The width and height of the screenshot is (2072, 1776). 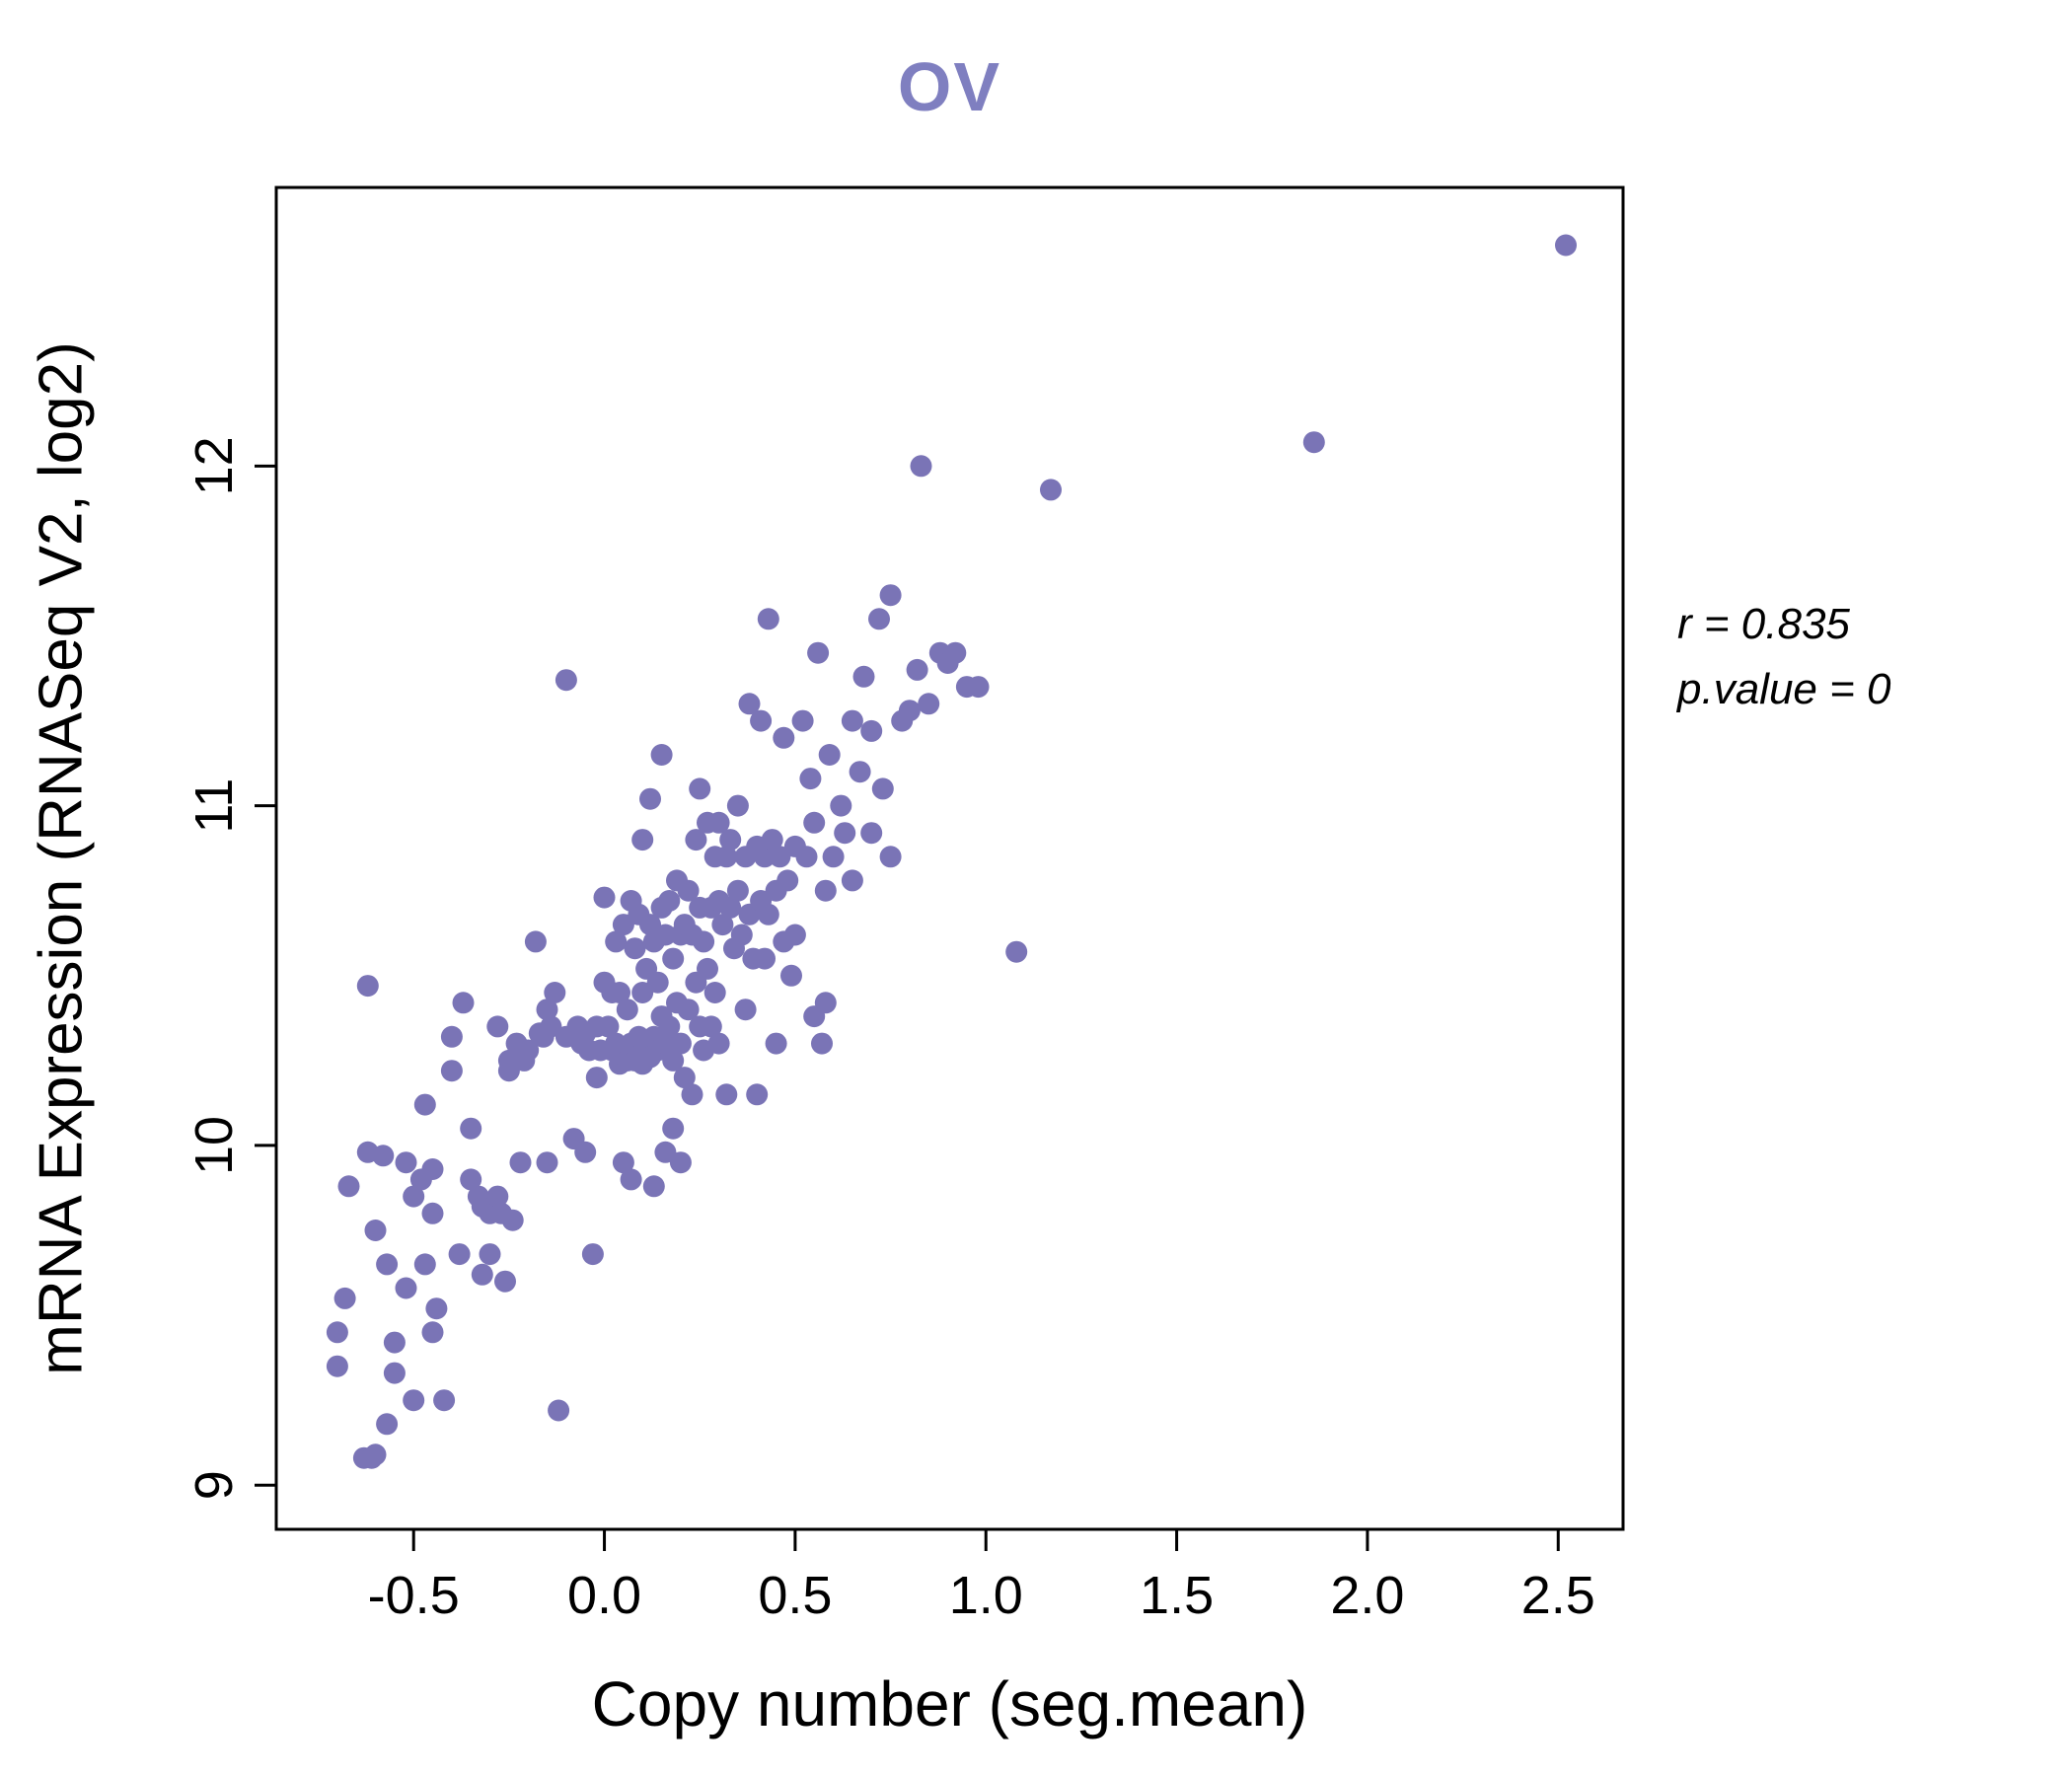 What do you see at coordinates (604, 1595) in the screenshot?
I see `x-axis-tick-label: 0.0` at bounding box center [604, 1595].